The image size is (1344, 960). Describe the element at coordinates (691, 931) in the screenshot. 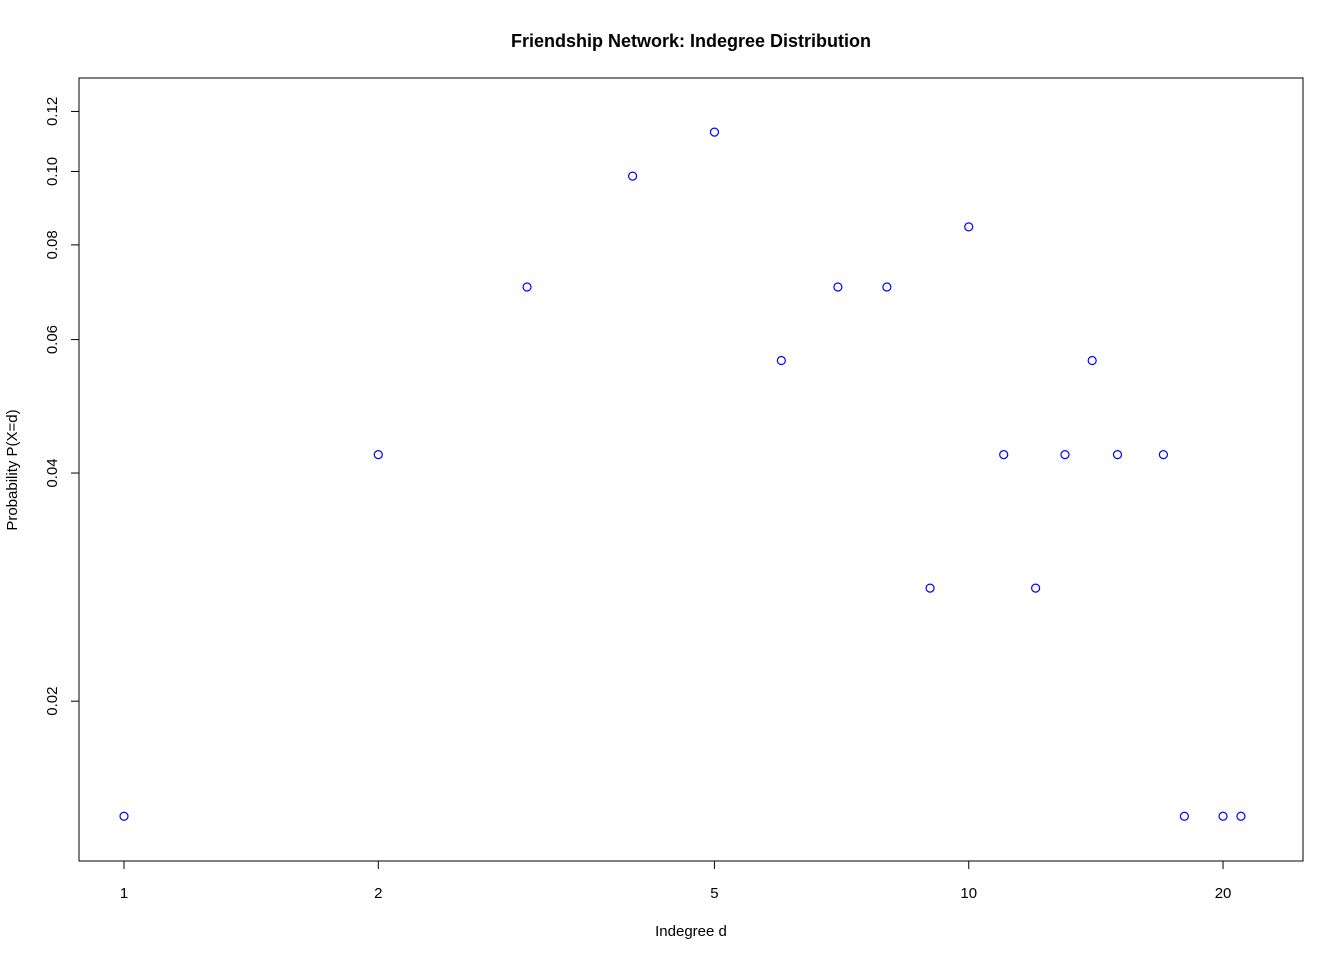

I see `x-axis-label: Indegree d` at that location.